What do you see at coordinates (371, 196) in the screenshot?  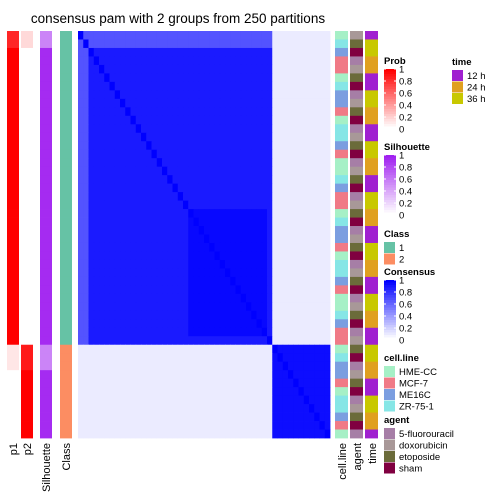 I see `time-cell` at bounding box center [371, 196].